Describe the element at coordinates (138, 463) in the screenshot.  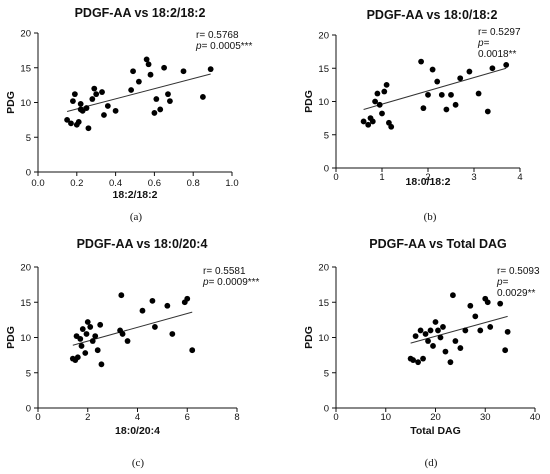
I see `panel-label: (c)` at that location.